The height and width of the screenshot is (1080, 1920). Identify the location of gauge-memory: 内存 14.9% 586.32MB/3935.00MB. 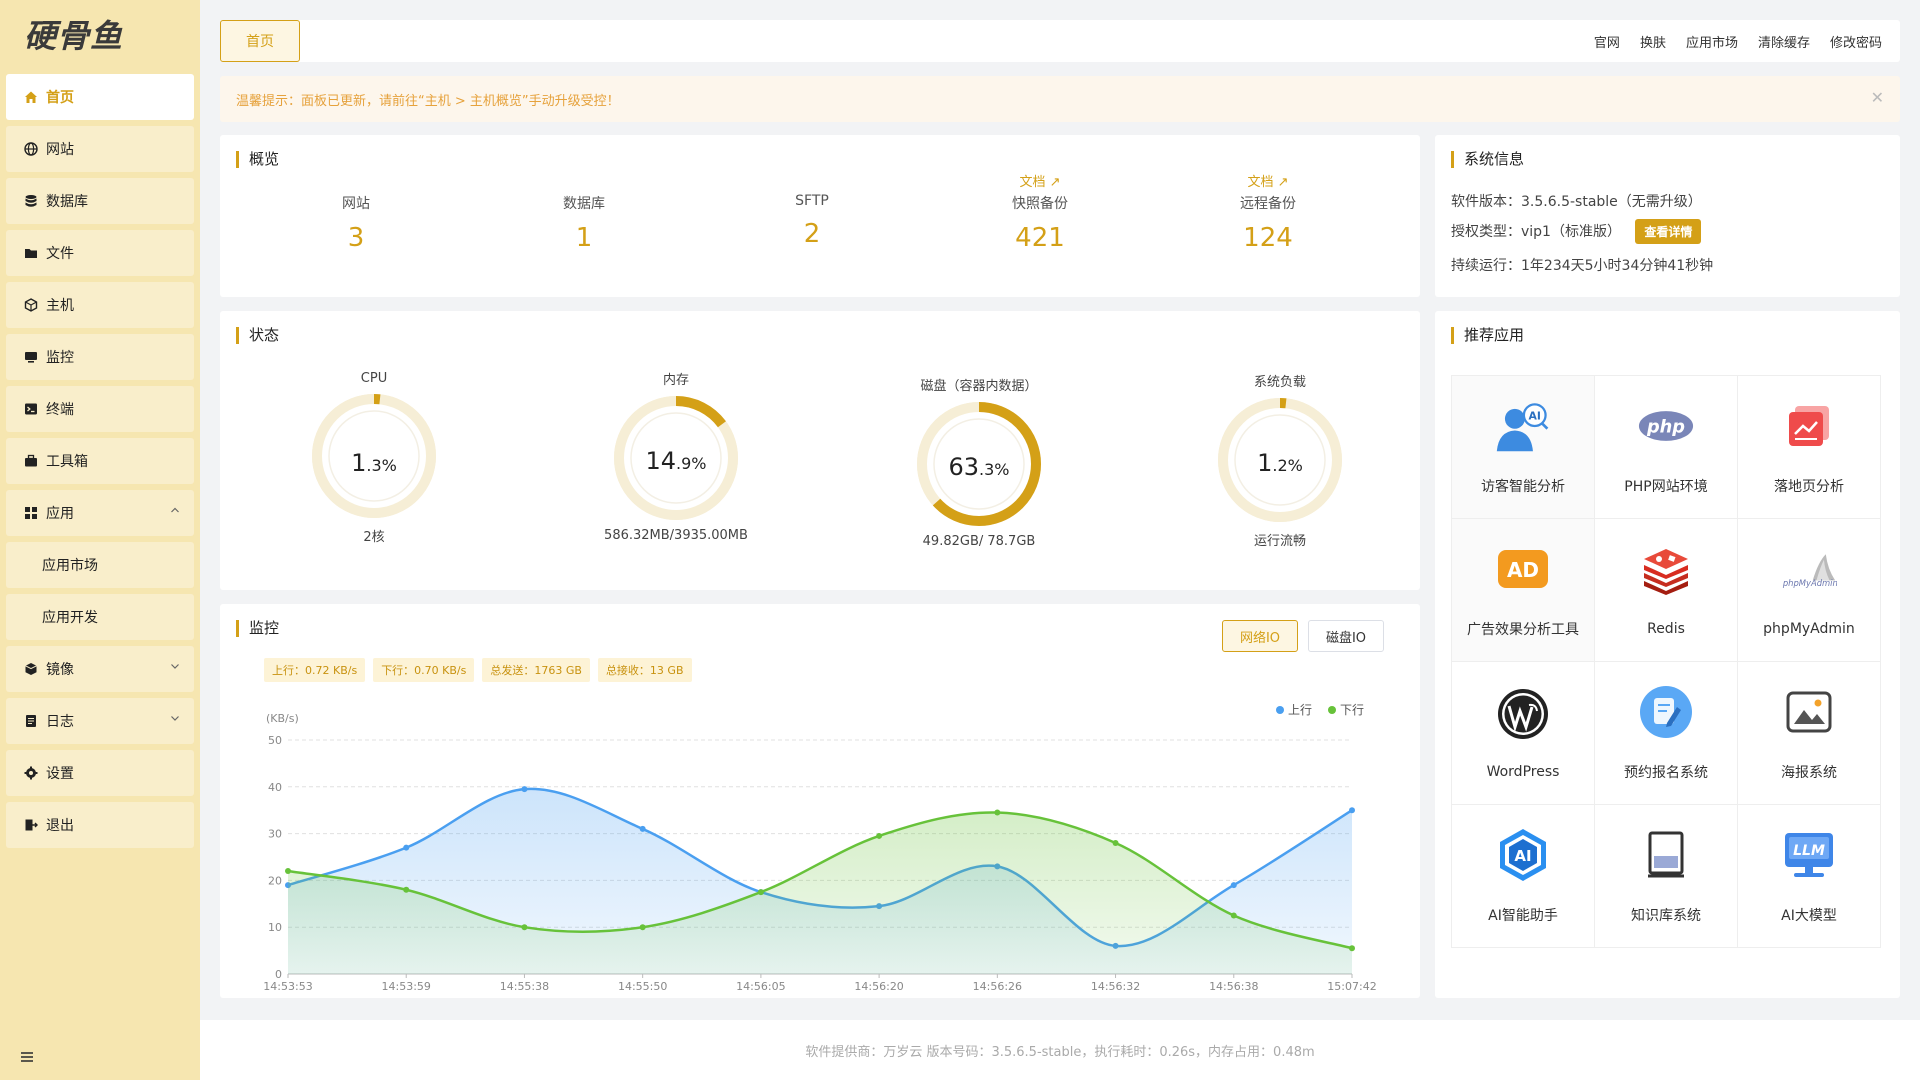
(676, 456).